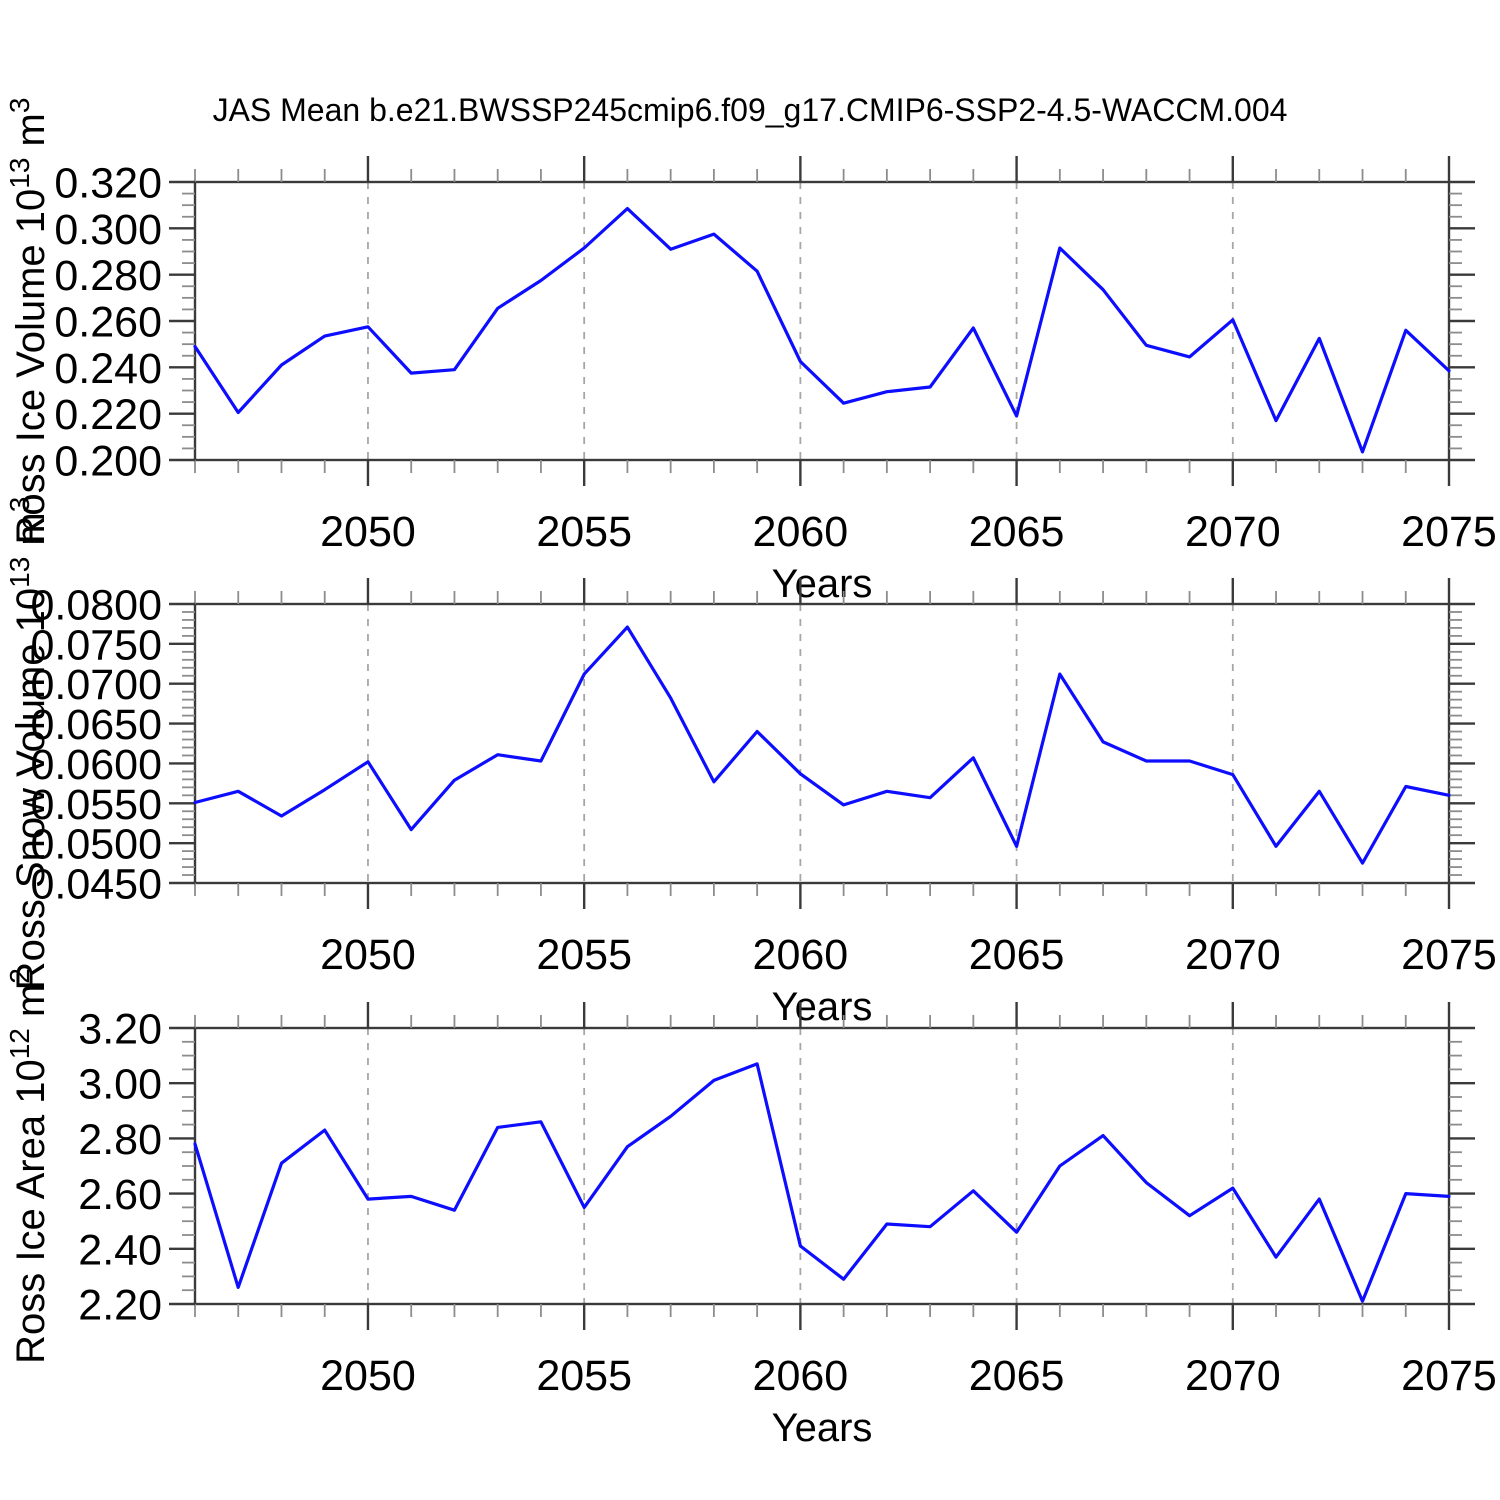 This screenshot has width=1500, height=1500. Describe the element at coordinates (96, 805) in the screenshot. I see `y-tick-label: 0.0550` at that location.